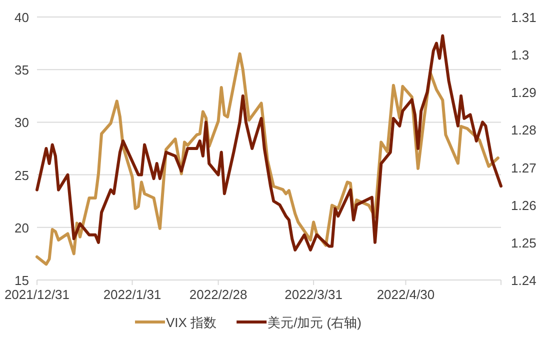 This screenshot has width=550, height=345. What do you see at coordinates (21, 280) in the screenshot?
I see `ytick: 15` at bounding box center [21, 280].